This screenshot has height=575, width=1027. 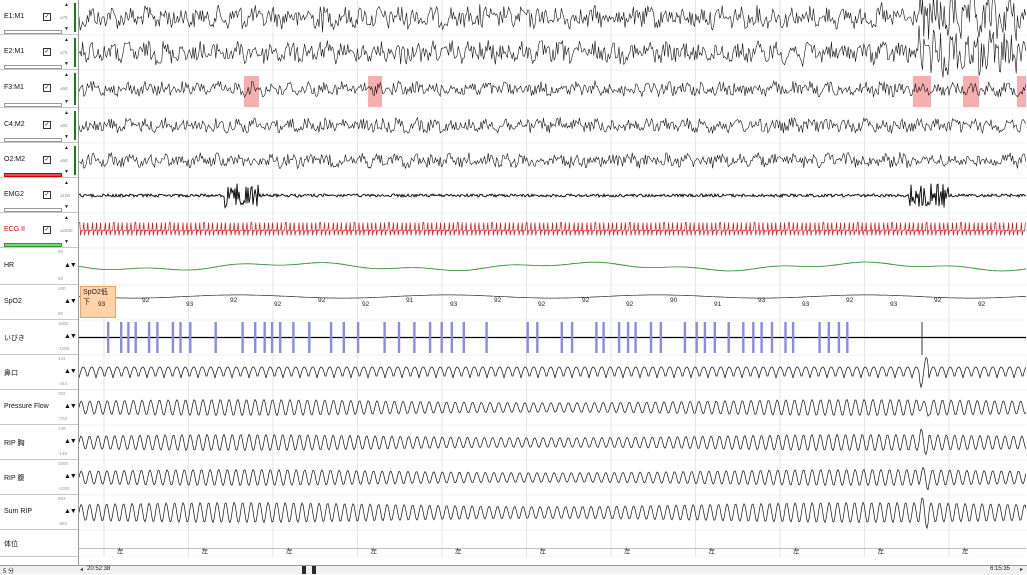 What do you see at coordinates (39, 337) in the screenshot?
I see `channel-row-snore: いびき 1000 -1000 ▲▼` at bounding box center [39, 337].